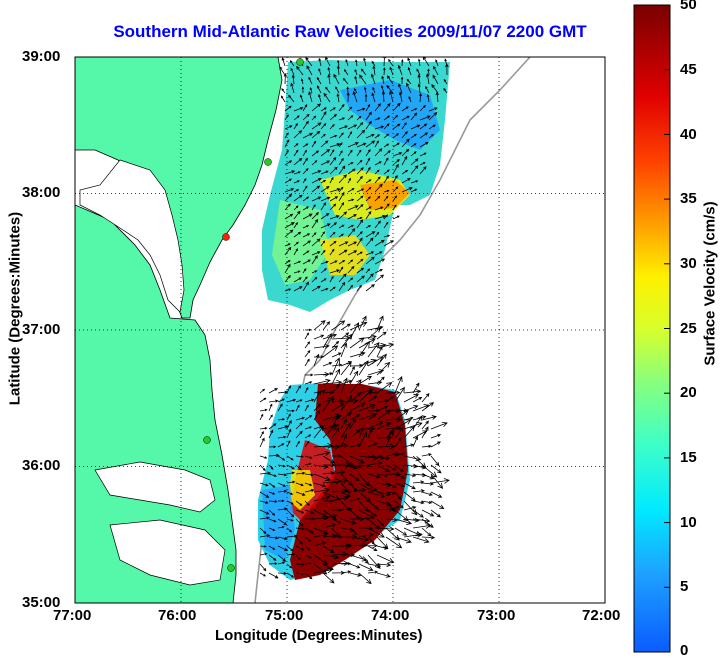  Describe the element at coordinates (207, 440) in the screenshot. I see `station-marker` at that location.